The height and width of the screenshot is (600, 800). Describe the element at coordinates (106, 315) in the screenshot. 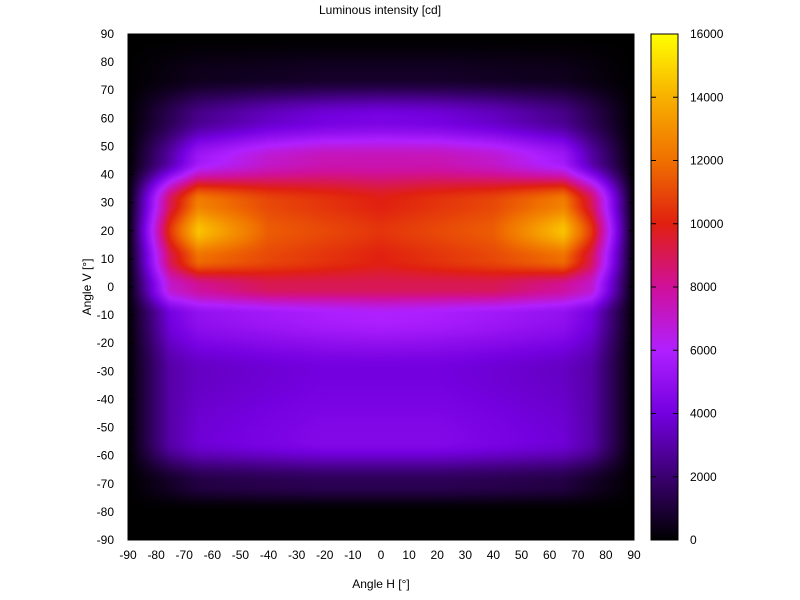

I see `y-tick-label: -10` at that location.